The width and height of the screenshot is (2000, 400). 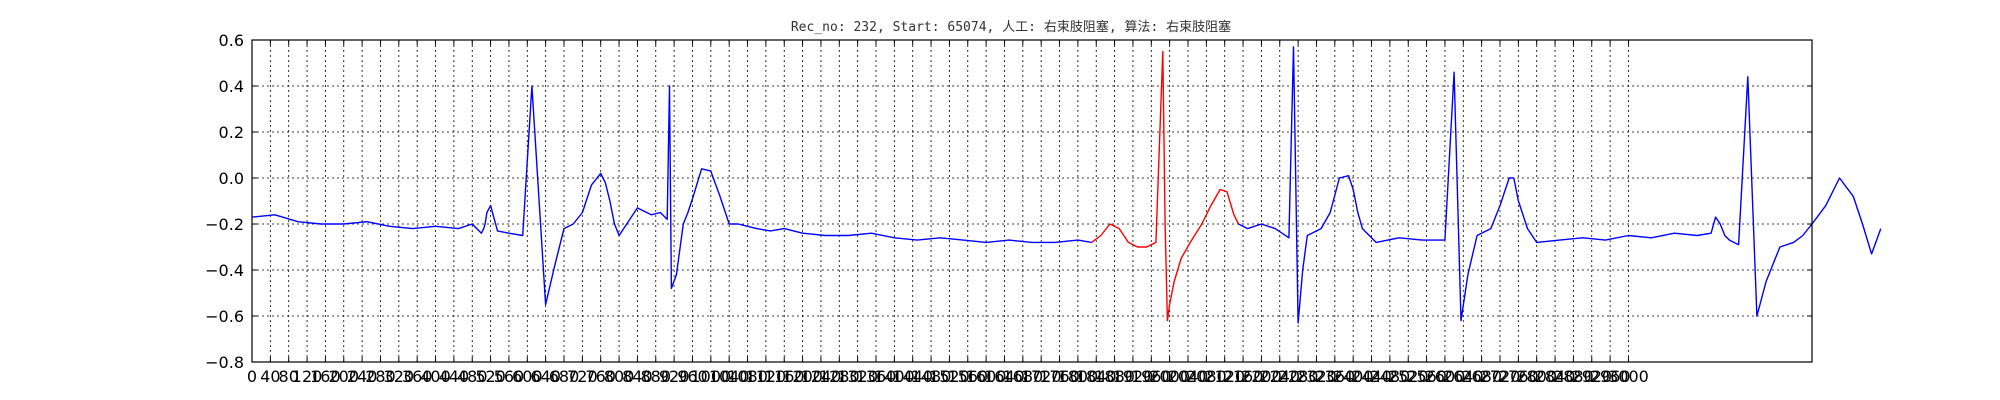 What do you see at coordinates (1151, 376) in the screenshot?
I see `x-tick-label: 1960` at bounding box center [1151, 376].